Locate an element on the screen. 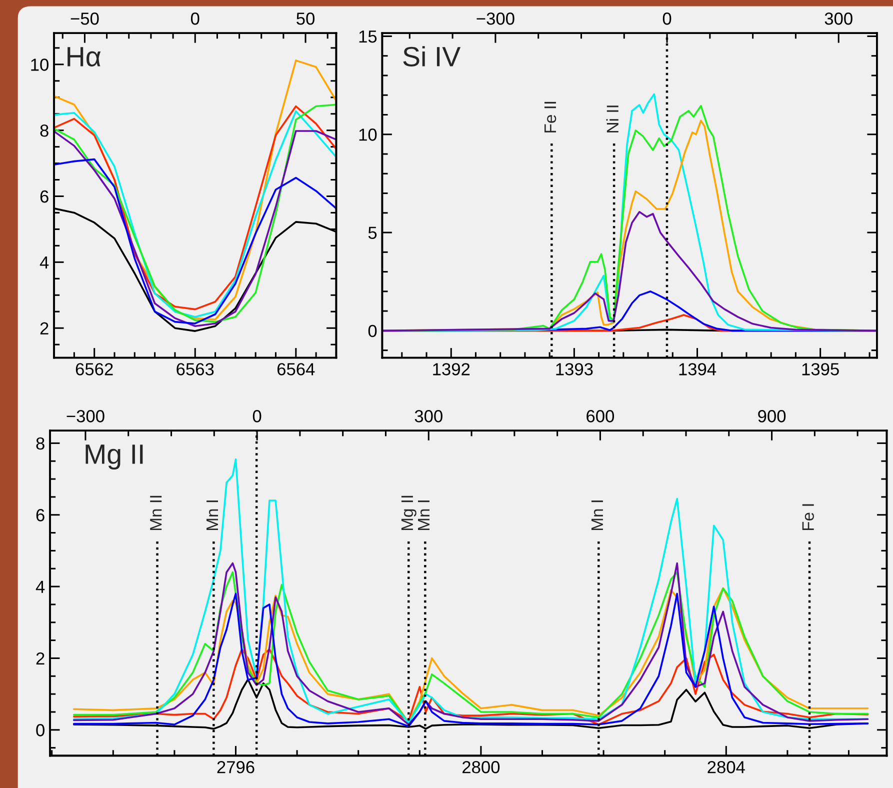 The height and width of the screenshot is (788, 893). y-tick-label: 15 is located at coordinates (368, 36).